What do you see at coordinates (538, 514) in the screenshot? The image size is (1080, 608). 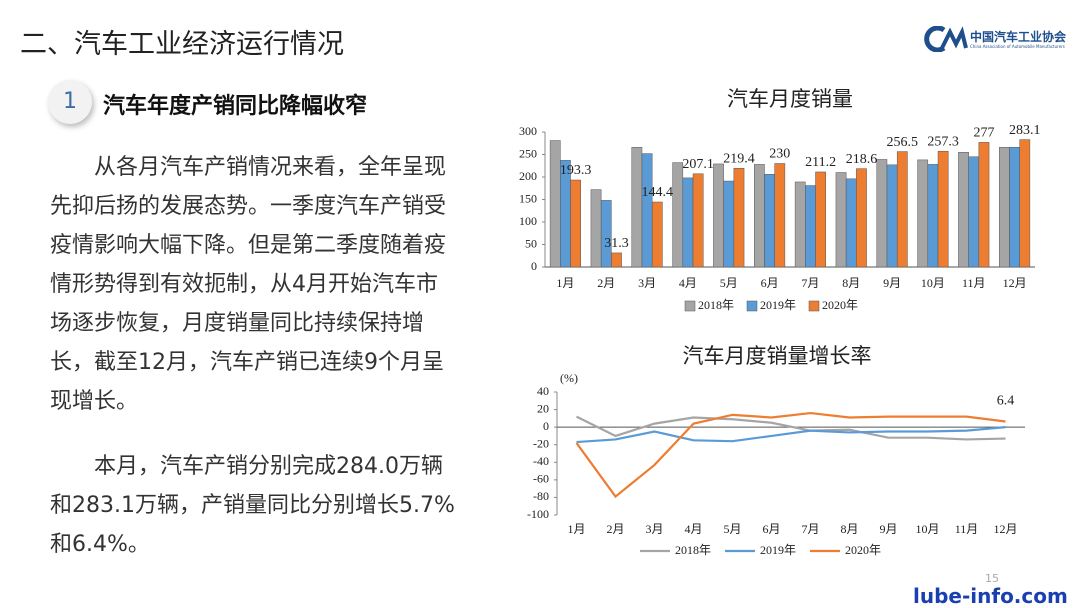 I see `y-tick-label: -100` at bounding box center [538, 514].